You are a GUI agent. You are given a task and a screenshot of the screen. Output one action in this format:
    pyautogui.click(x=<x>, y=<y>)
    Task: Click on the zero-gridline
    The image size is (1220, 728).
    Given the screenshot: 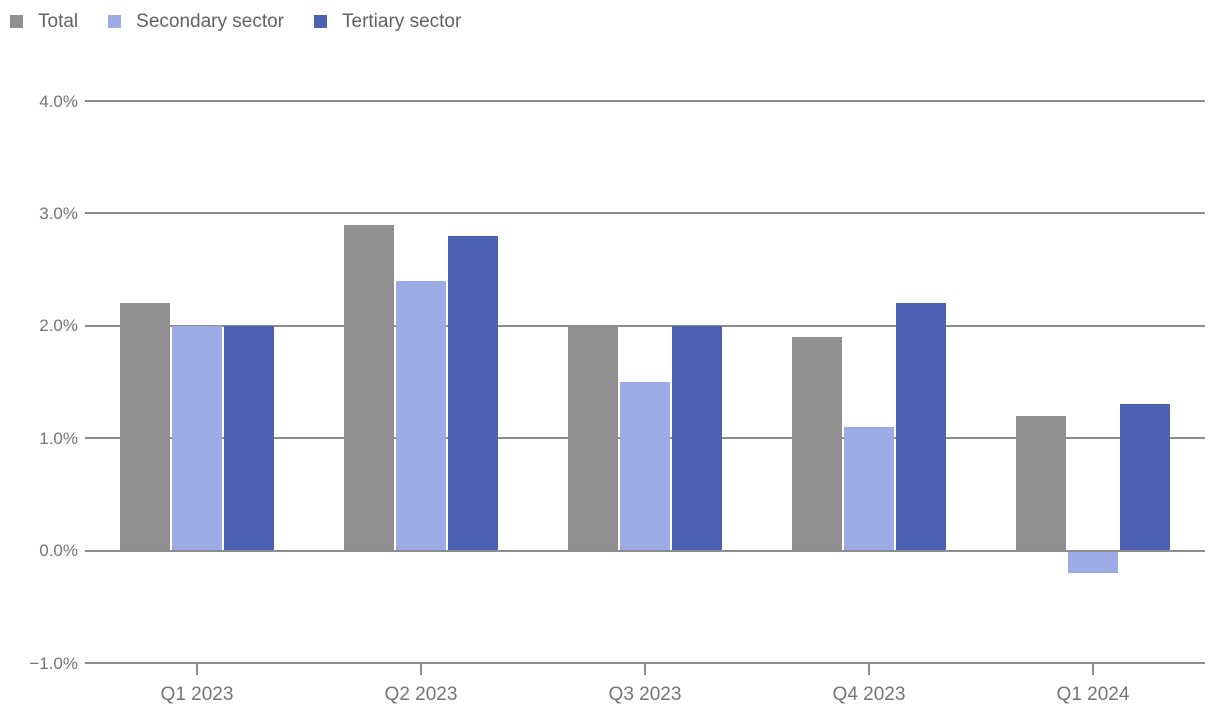 What is the action you would take?
    pyautogui.click(x=645, y=550)
    